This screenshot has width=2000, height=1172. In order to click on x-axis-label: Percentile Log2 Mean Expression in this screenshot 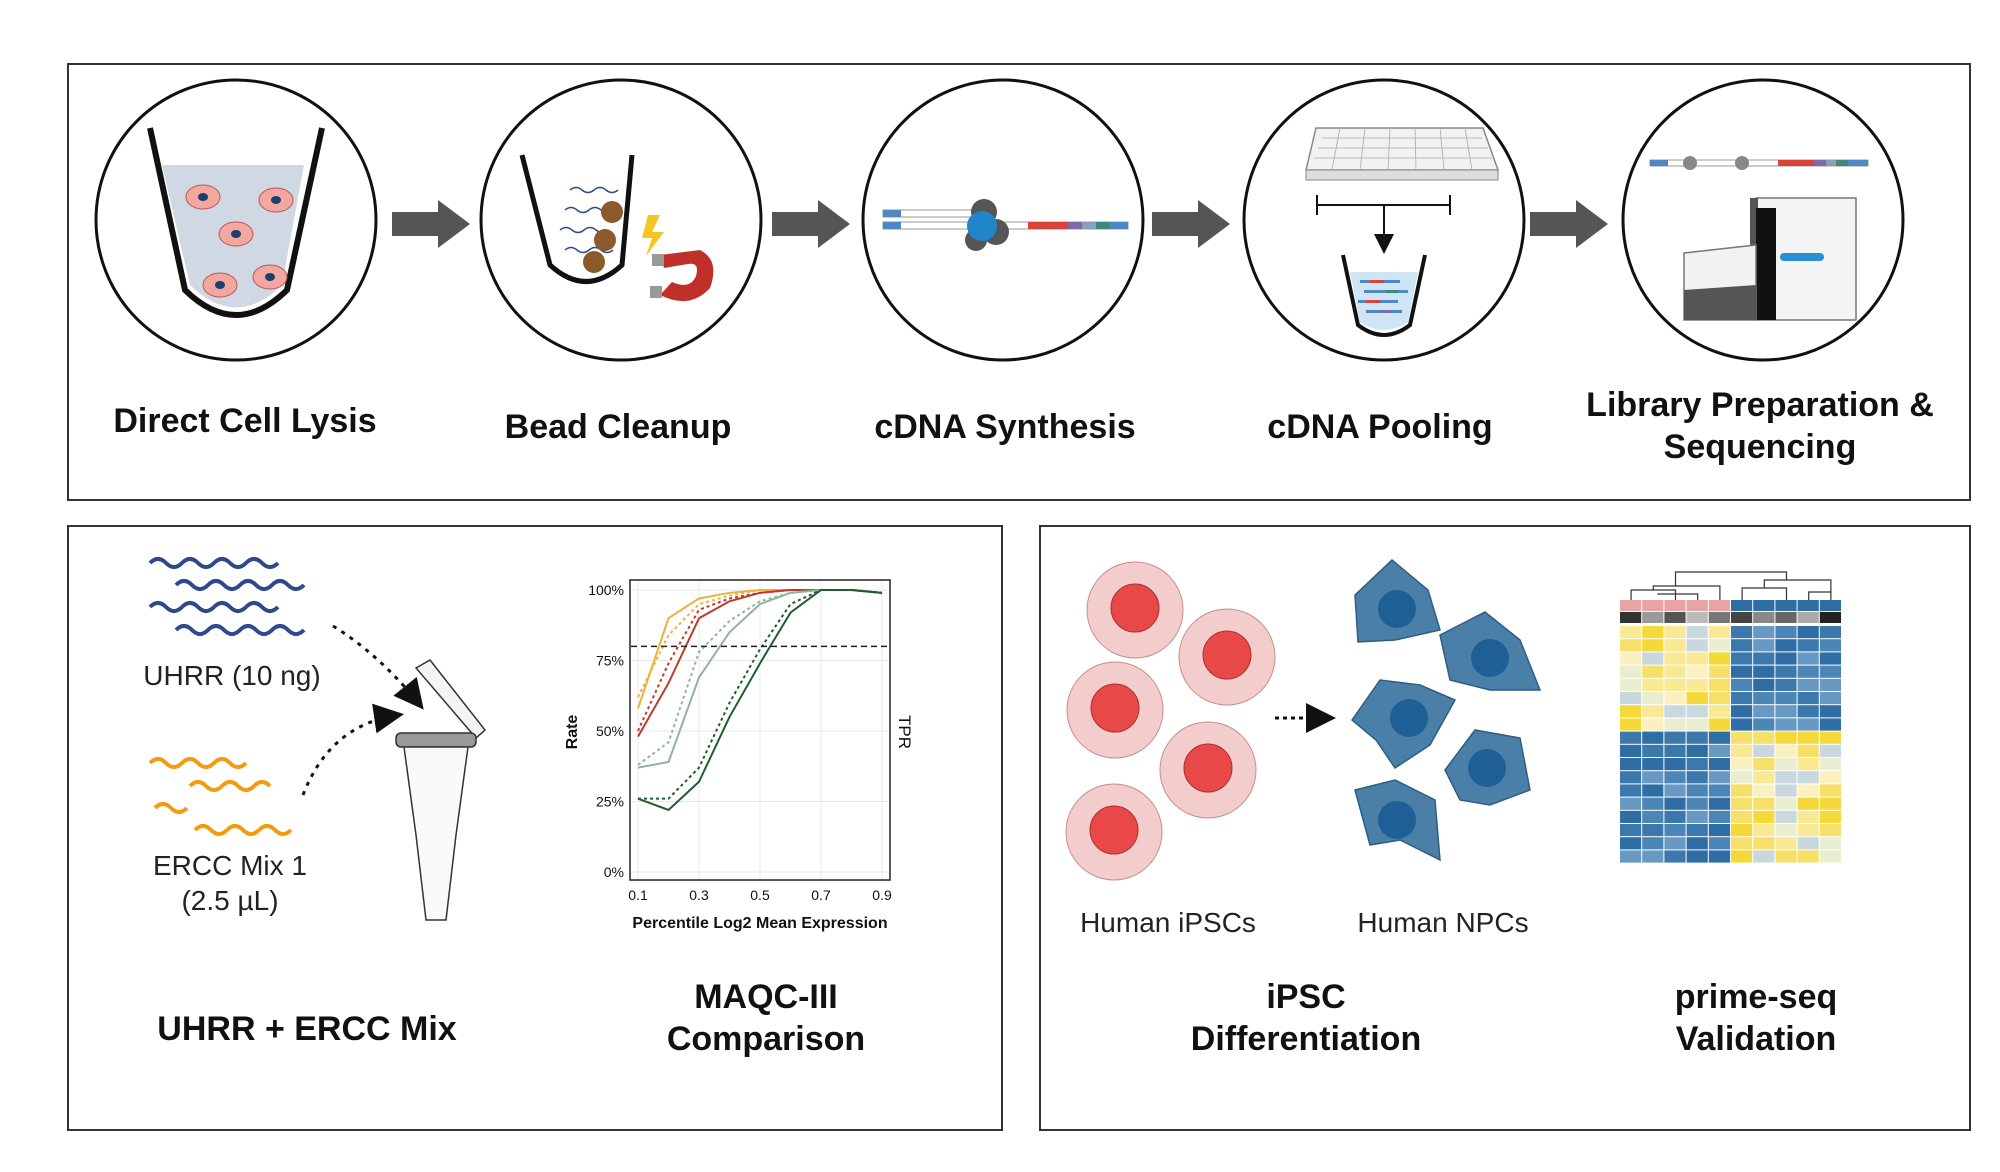, I will do `click(759, 923)`.